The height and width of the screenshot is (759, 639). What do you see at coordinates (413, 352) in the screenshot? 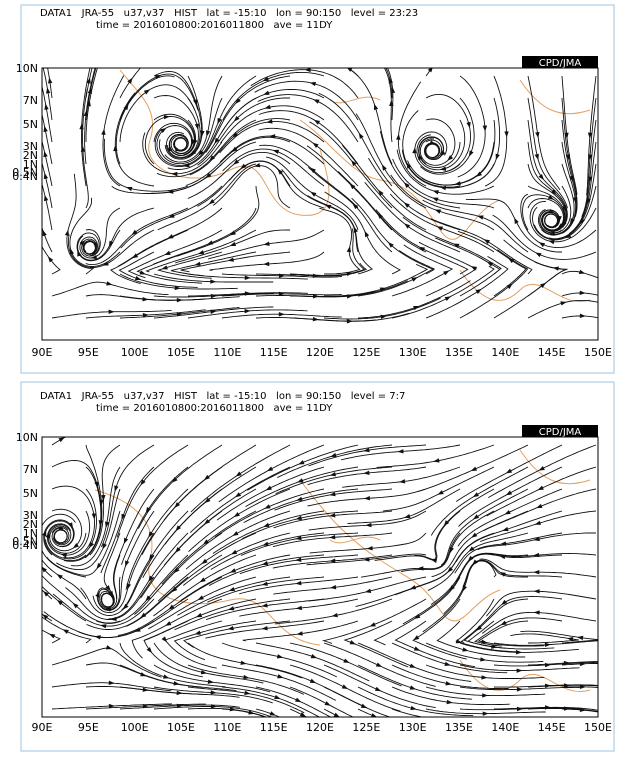
I see `x-tick-label: 130E` at bounding box center [413, 352].